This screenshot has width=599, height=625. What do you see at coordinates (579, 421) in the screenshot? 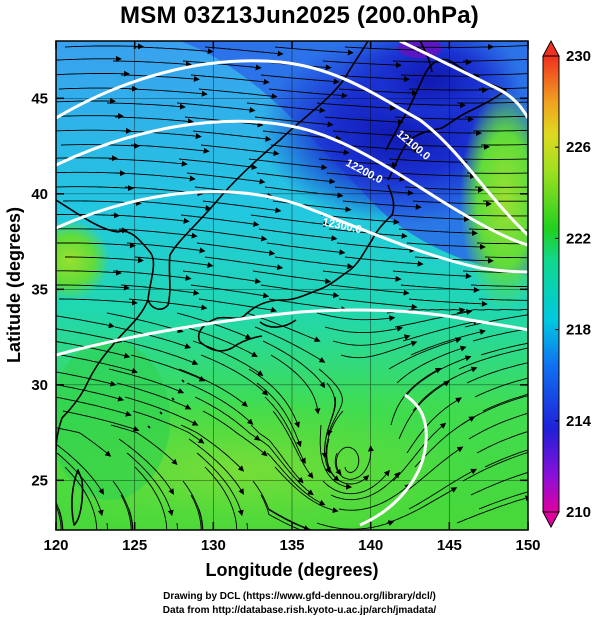
I see `colorbar-tick-label: 214` at bounding box center [579, 421].